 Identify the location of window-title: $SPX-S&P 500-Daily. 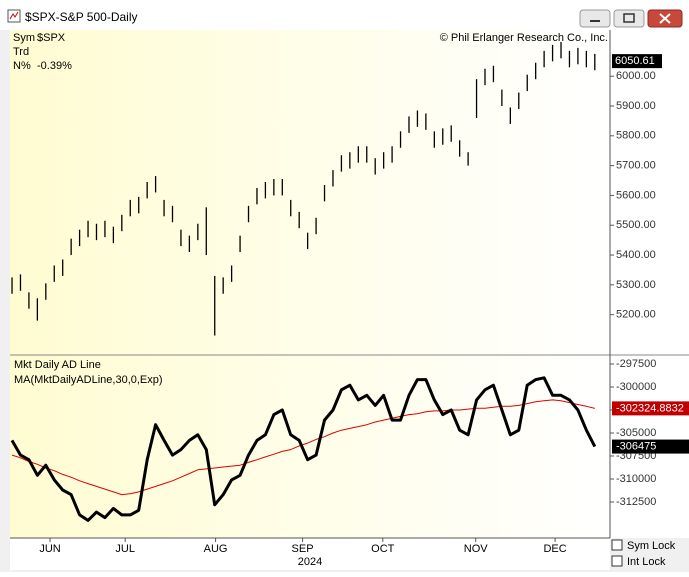
(81, 17).